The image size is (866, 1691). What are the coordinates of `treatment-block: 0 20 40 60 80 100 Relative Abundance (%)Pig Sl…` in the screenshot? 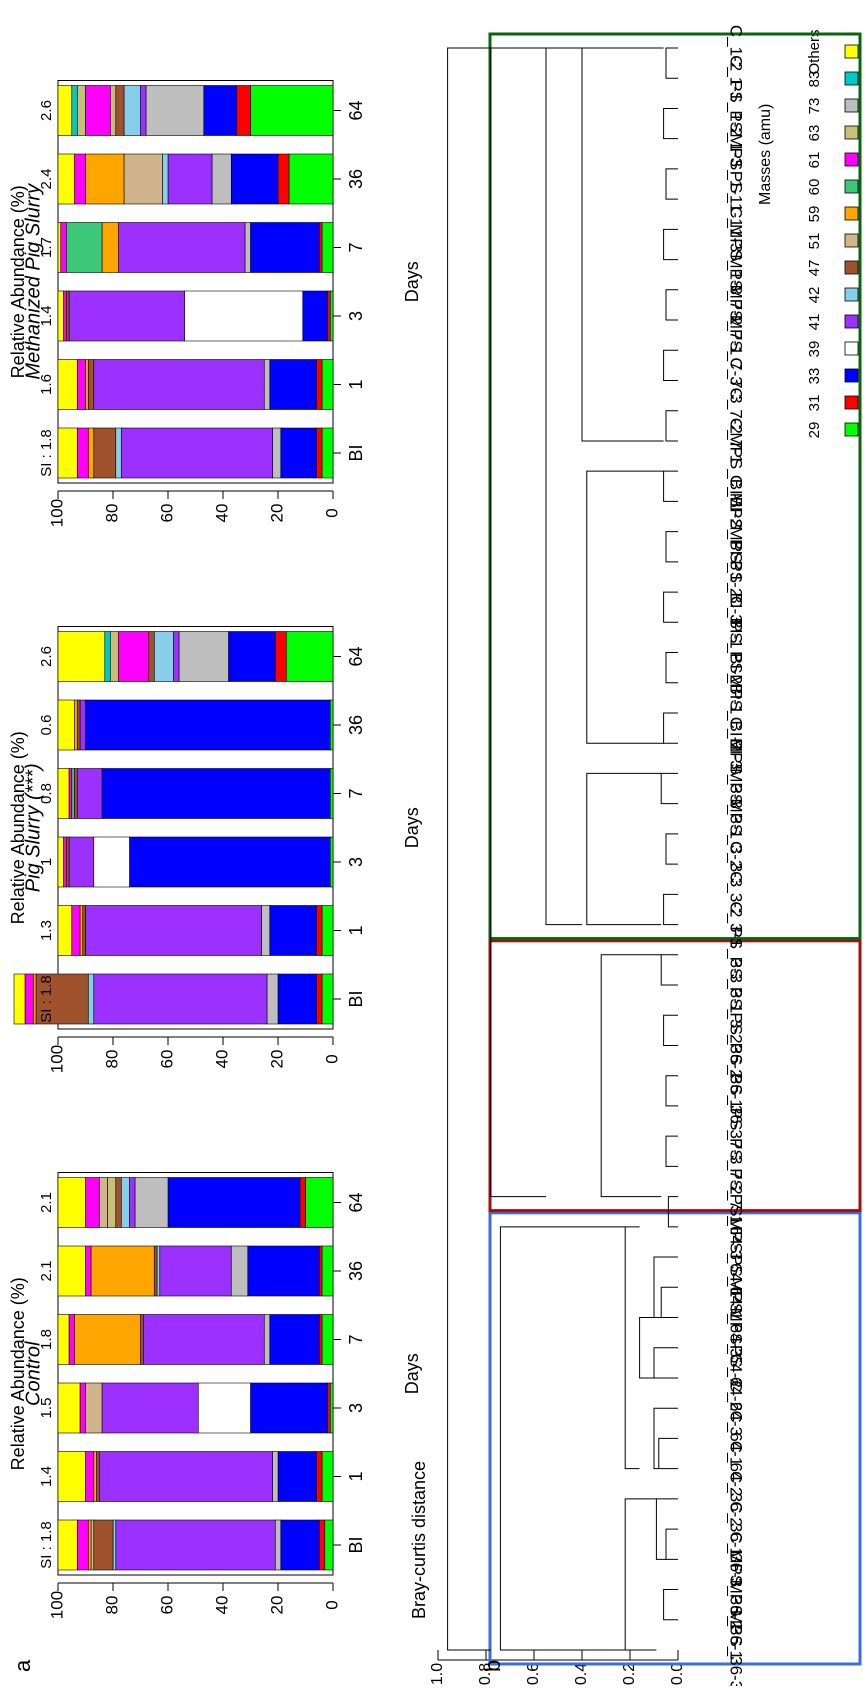 It's located at (215, 849).